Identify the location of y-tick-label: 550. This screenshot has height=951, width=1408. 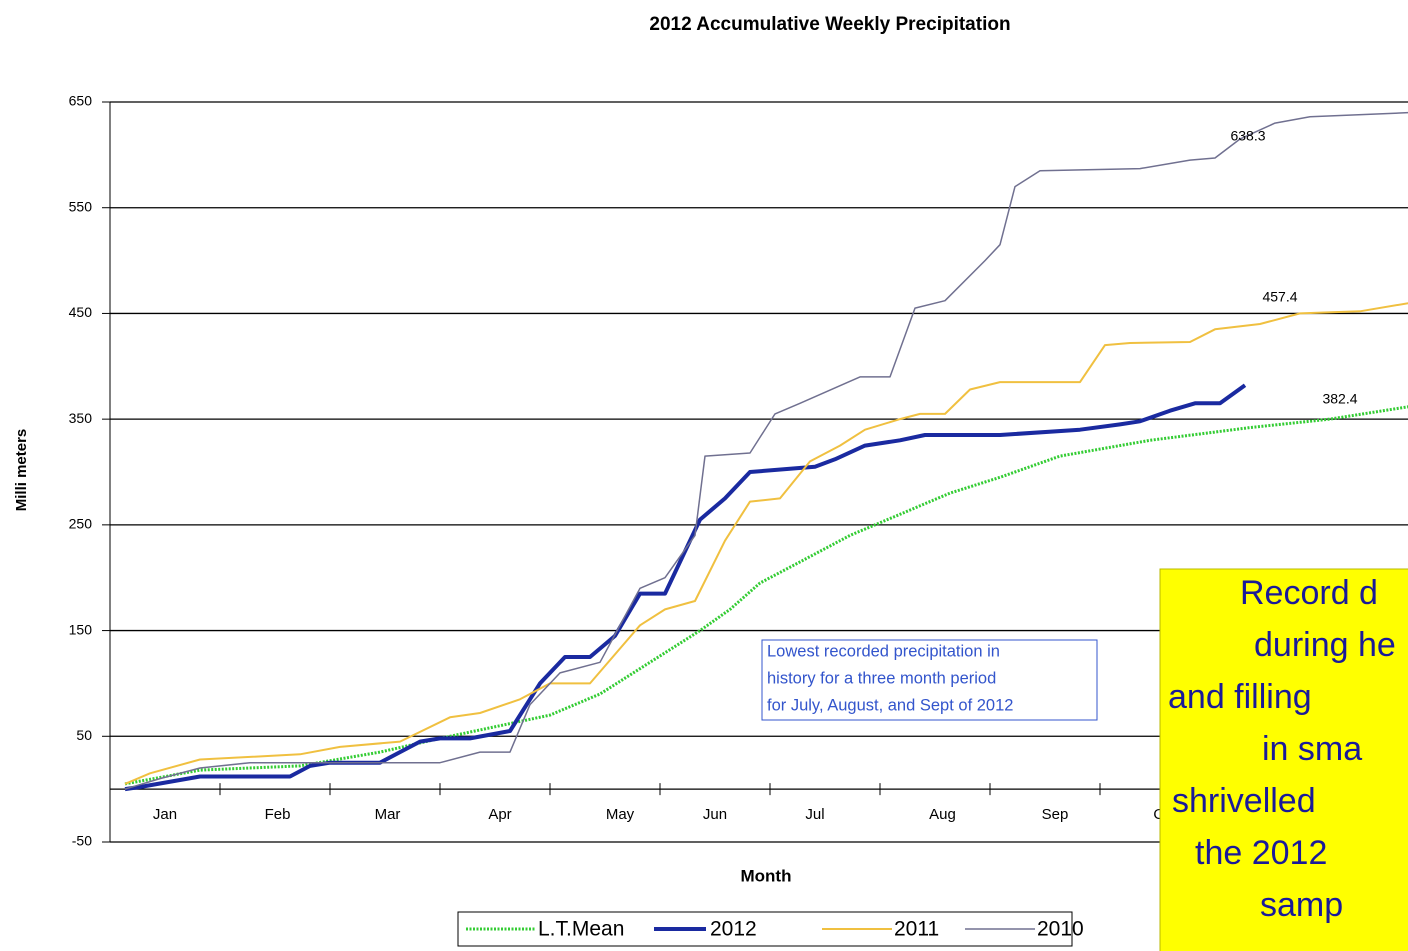
(81, 206).